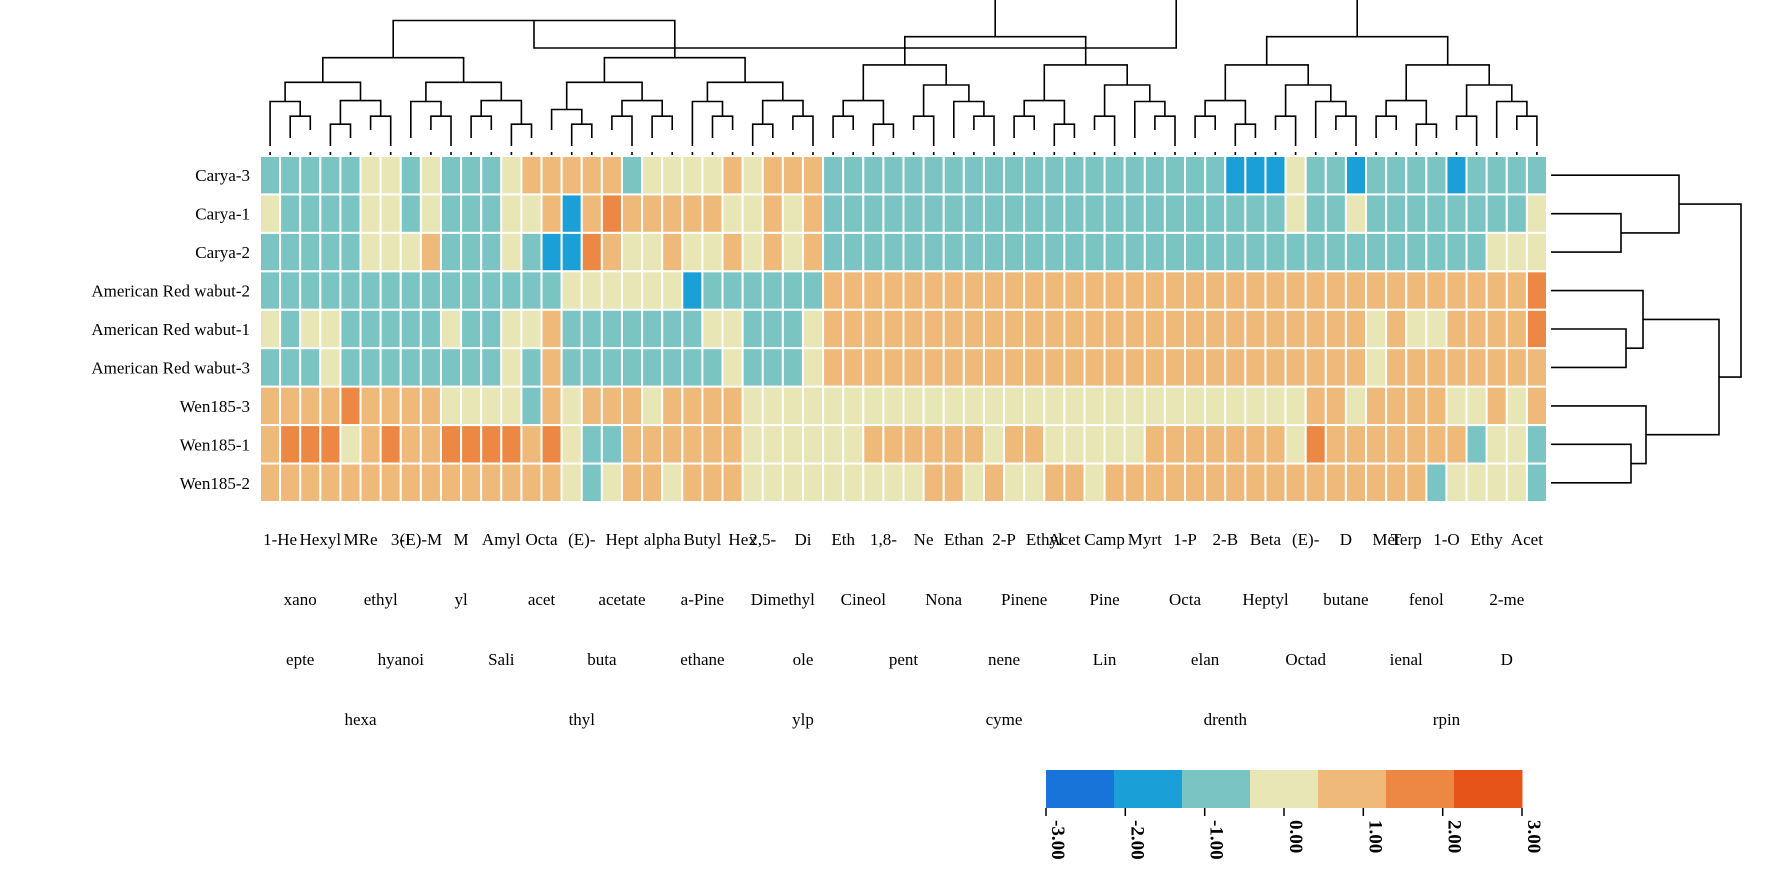 The image size is (1772, 893). What do you see at coordinates (1406, 659) in the screenshot?
I see `column-label: ienal` at bounding box center [1406, 659].